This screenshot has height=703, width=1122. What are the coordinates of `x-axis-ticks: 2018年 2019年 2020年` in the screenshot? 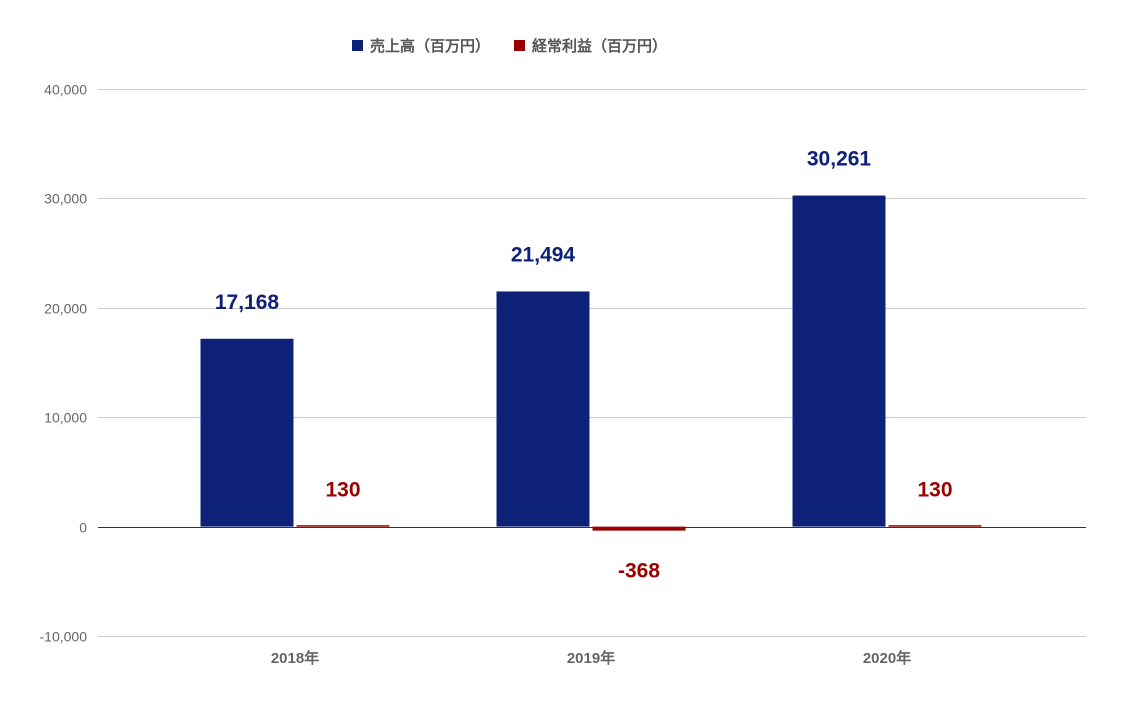 It's located at (591, 658).